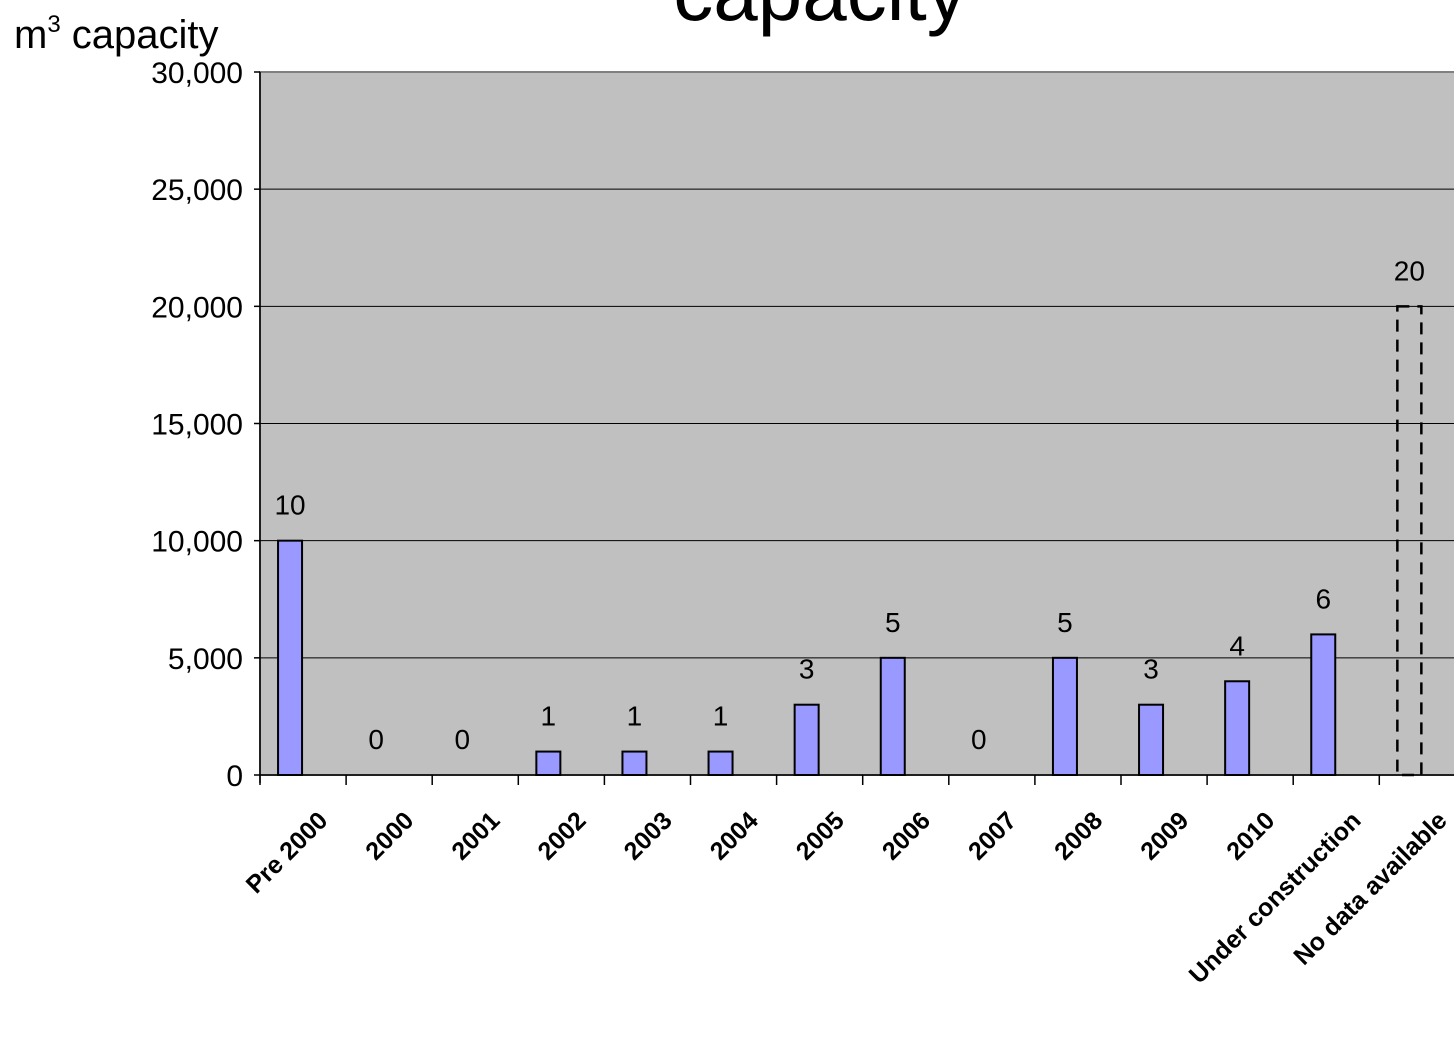 The height and width of the screenshot is (1056, 1454). Describe the element at coordinates (992, 835) in the screenshot. I see `x-tick-label: 2007` at that location.